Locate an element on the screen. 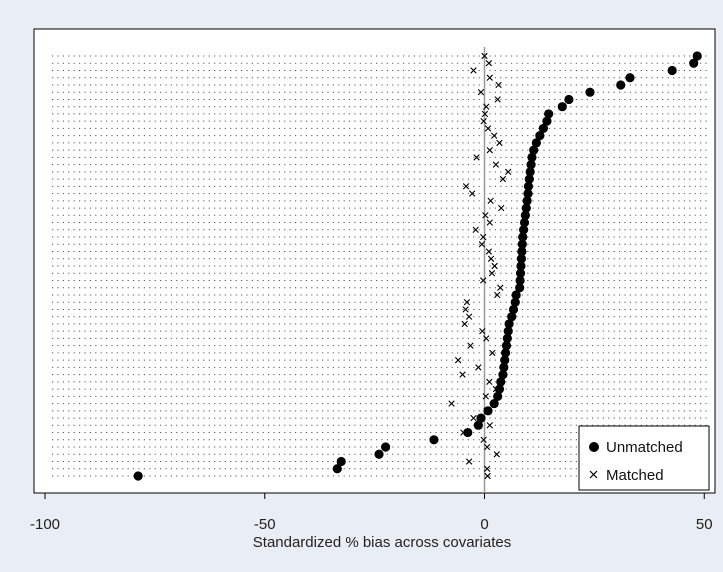 Image resolution: width=723 pixels, height=572 pixels. x-tick-label: 50 is located at coordinates (704, 524).